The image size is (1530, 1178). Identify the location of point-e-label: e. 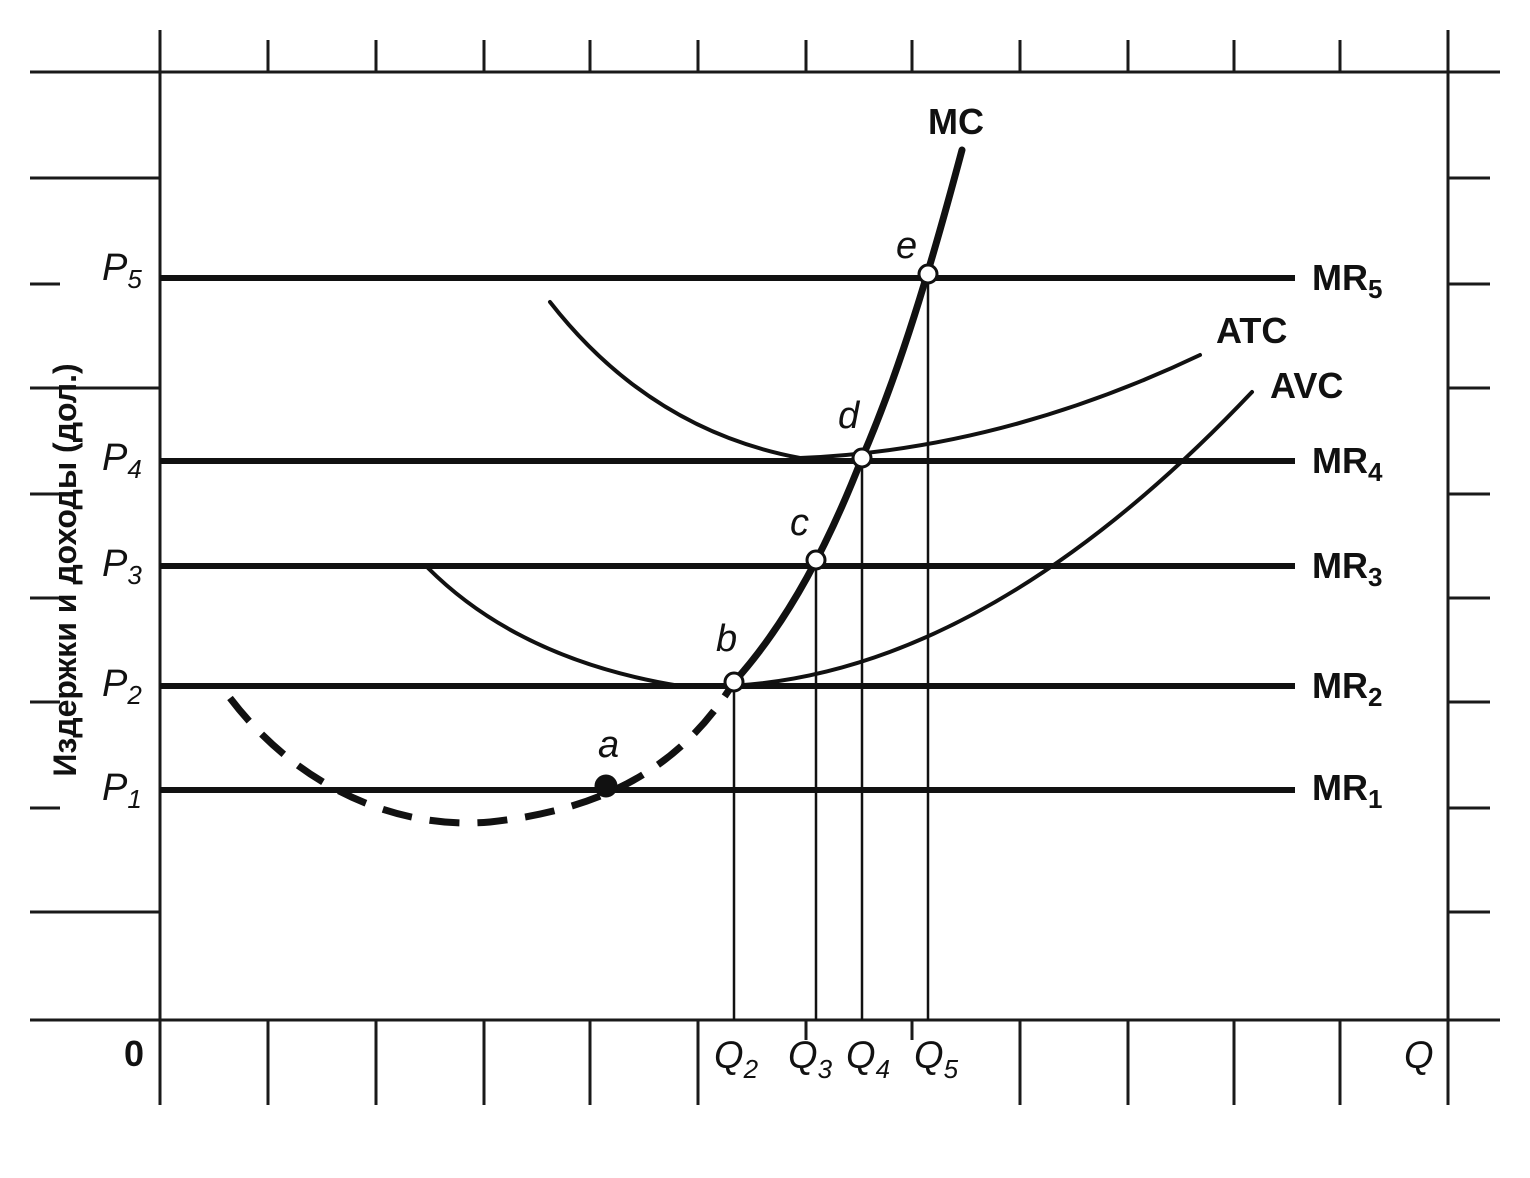
(906, 246).